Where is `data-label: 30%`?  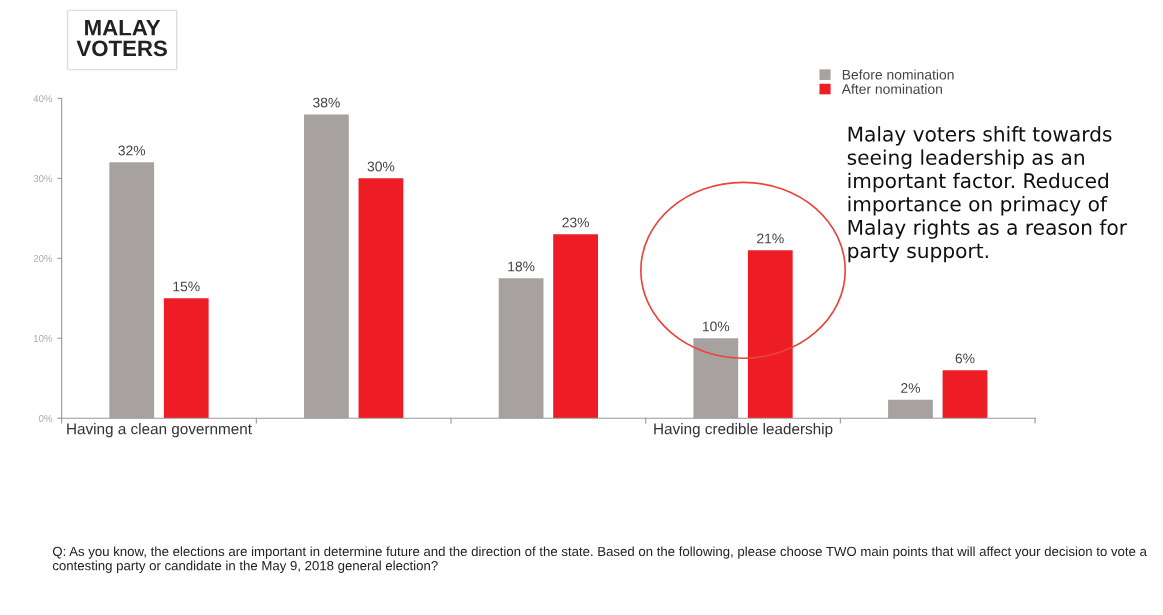
data-label: 30% is located at coordinates (381, 166).